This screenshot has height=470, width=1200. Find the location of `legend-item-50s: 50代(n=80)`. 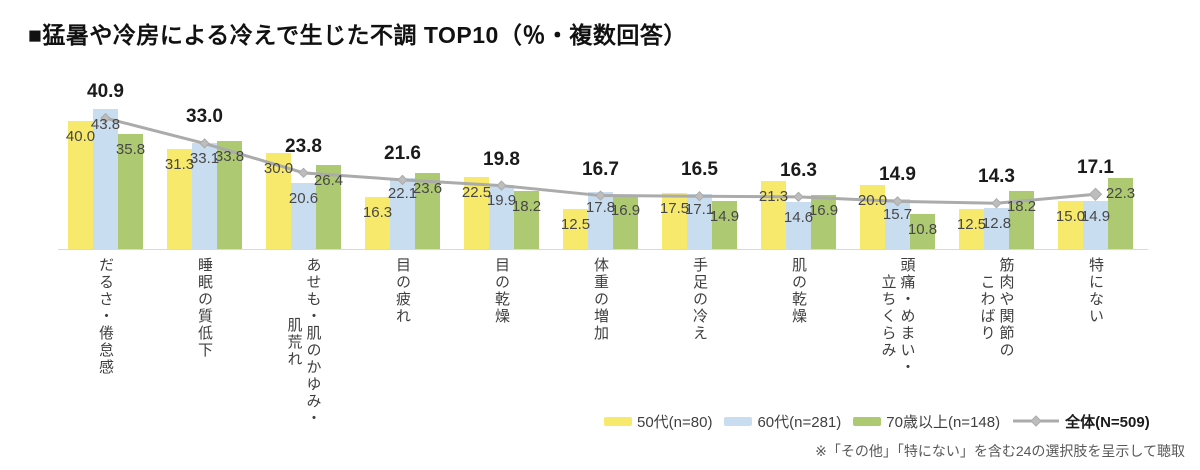

legend-item-50s: 50代(n=80) is located at coordinates (658, 421).